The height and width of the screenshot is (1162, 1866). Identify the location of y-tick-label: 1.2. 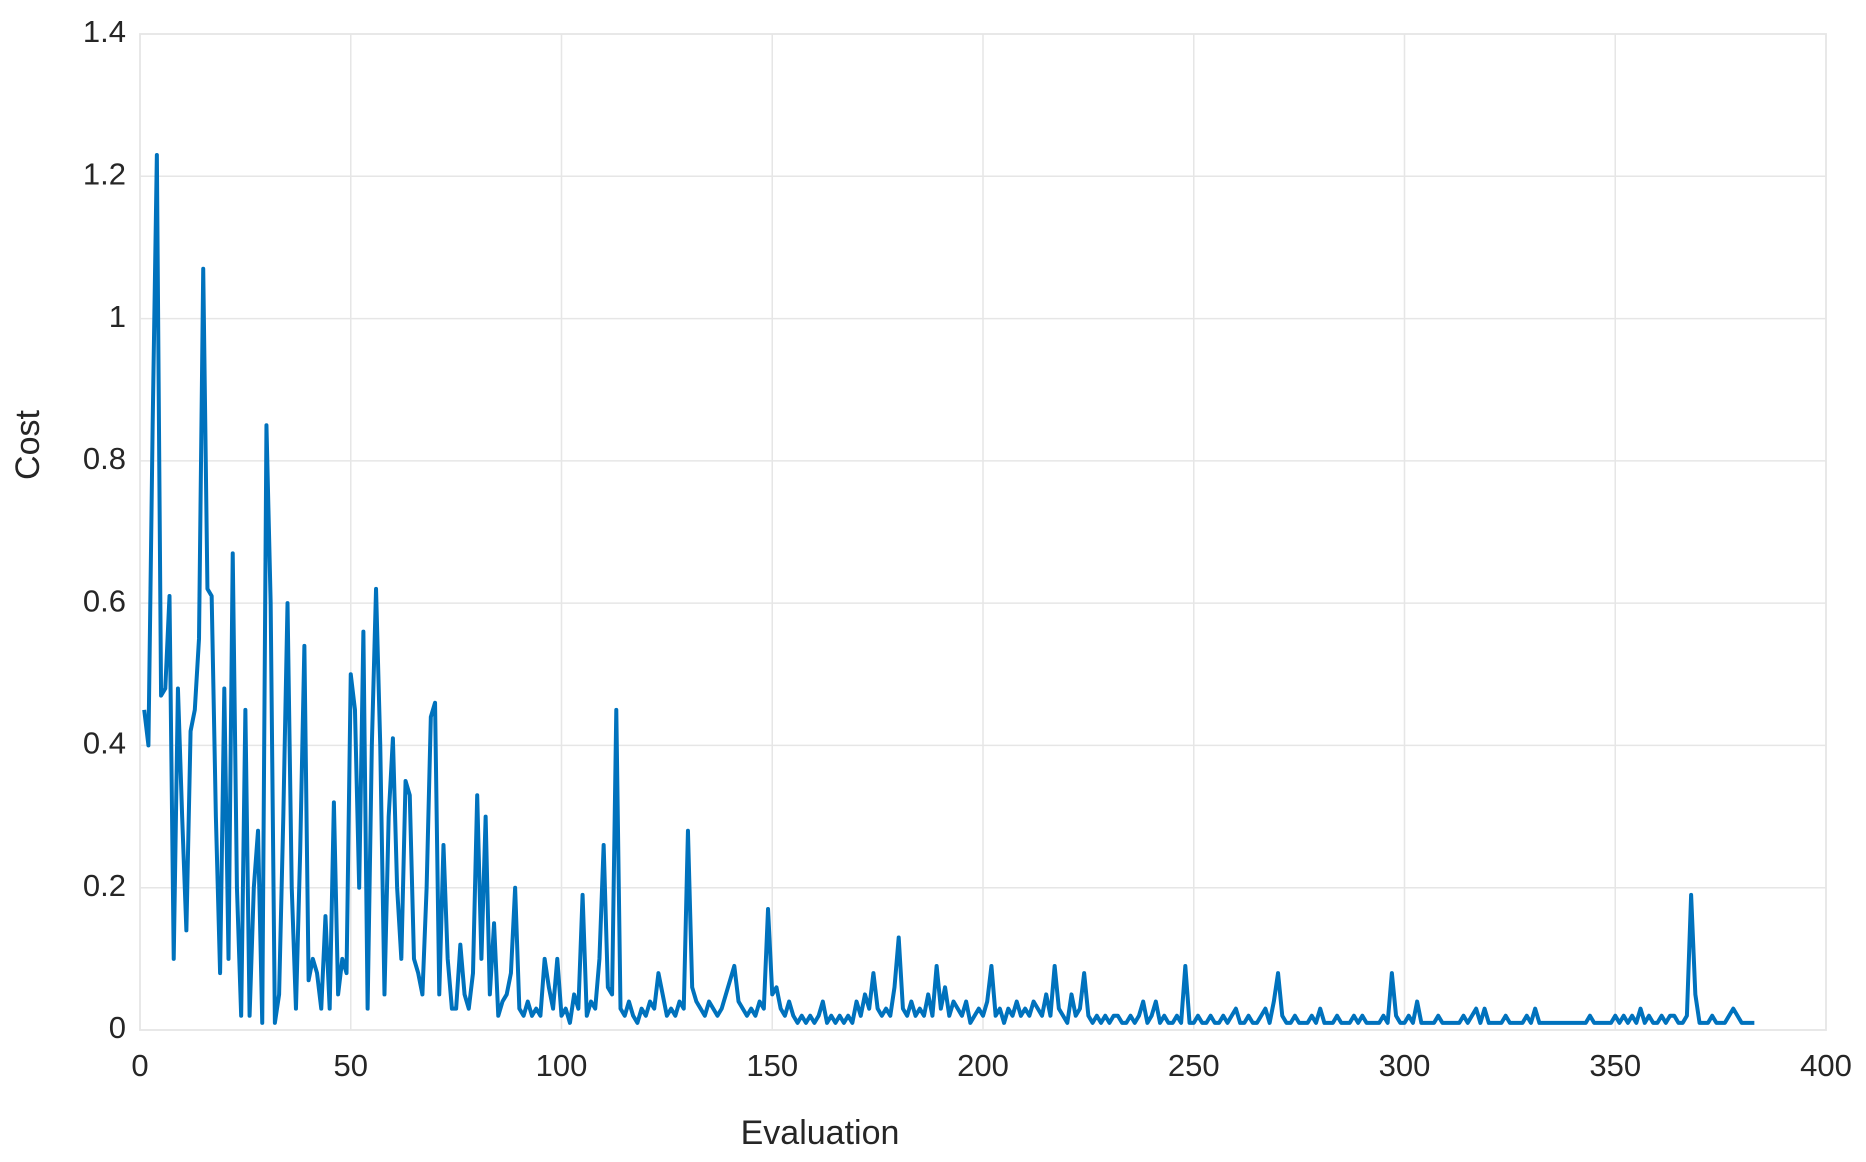
(104, 173).